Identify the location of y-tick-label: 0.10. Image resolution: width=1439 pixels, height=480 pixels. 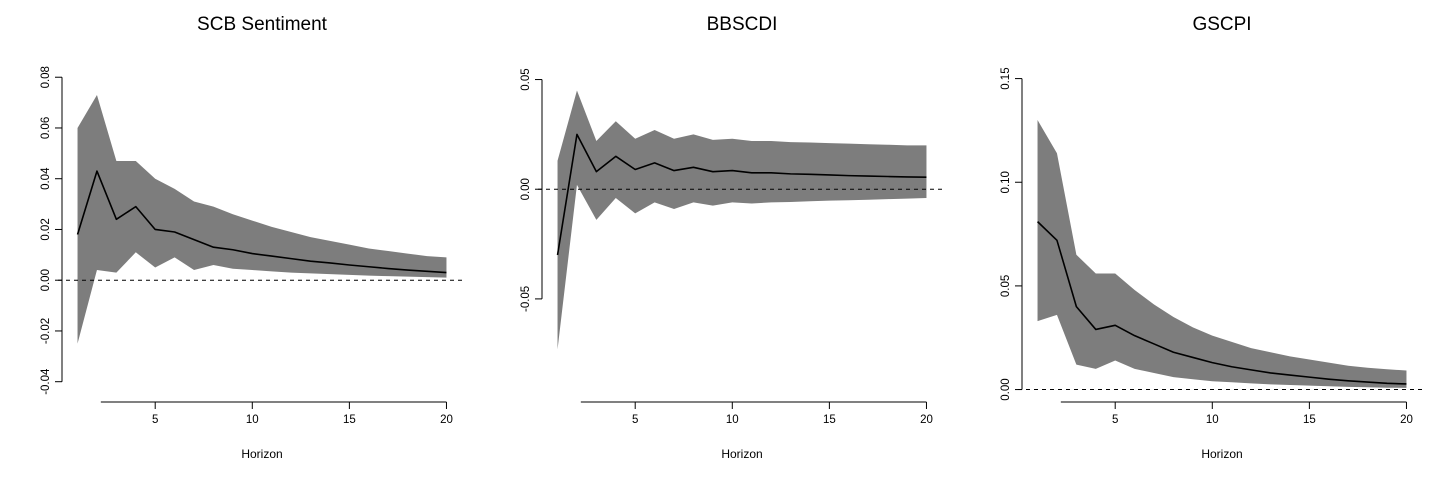
(1006, 182).